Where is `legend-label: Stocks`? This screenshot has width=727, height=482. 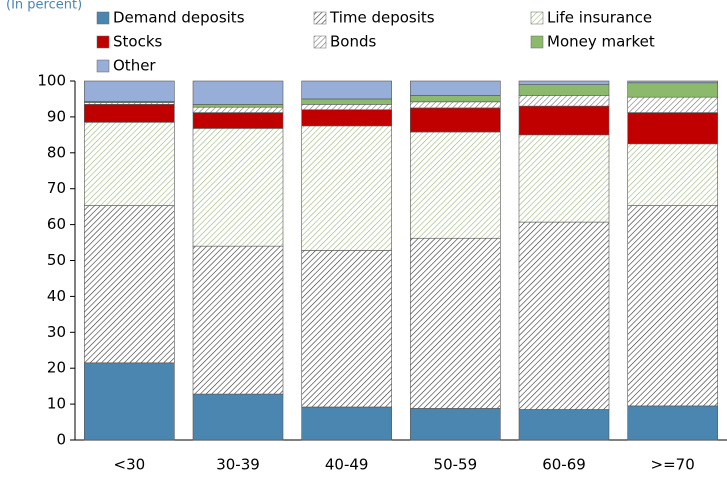 legend-label: Stocks is located at coordinates (138, 42).